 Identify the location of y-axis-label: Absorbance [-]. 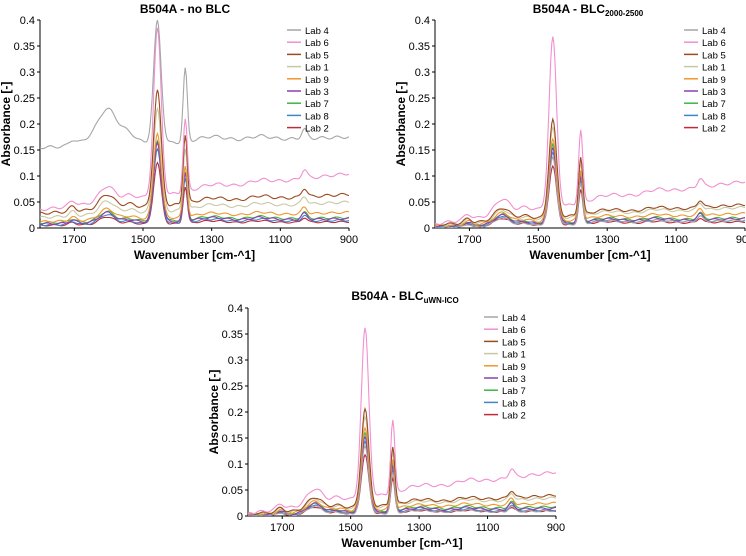
(214, 412).